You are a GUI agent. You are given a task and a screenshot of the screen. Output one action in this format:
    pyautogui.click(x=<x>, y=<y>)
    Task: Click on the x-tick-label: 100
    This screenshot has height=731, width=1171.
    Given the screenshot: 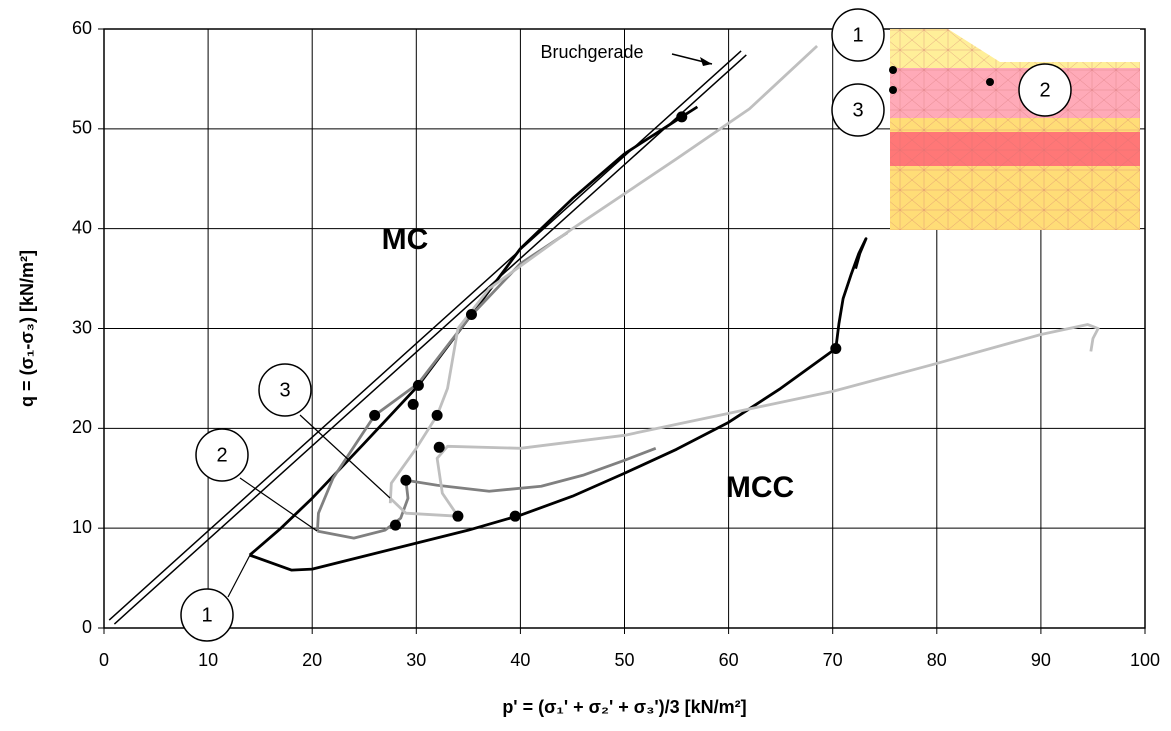 What is the action you would take?
    pyautogui.click(x=1145, y=660)
    